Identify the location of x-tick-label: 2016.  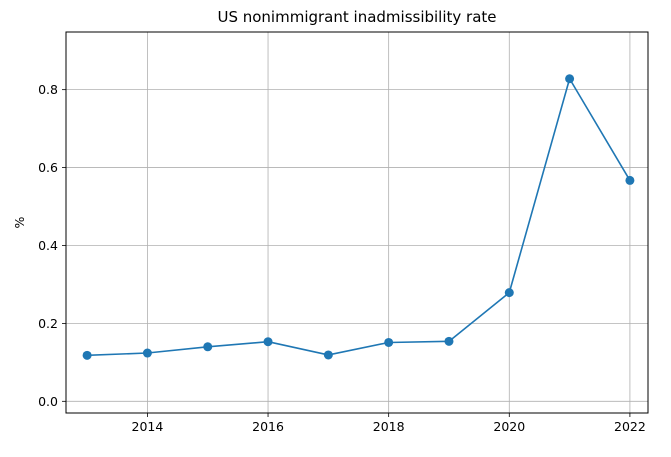
(268, 426).